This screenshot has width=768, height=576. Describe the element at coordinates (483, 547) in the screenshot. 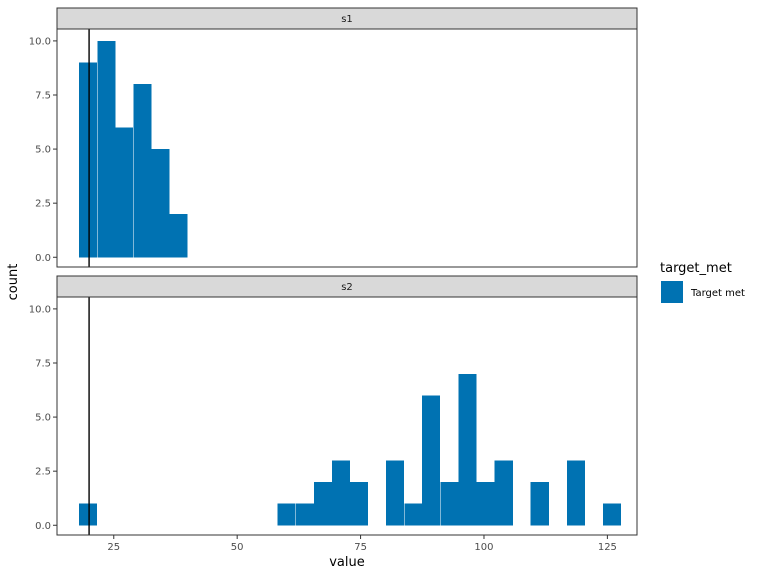

I see `x-tick-label: 100` at that location.